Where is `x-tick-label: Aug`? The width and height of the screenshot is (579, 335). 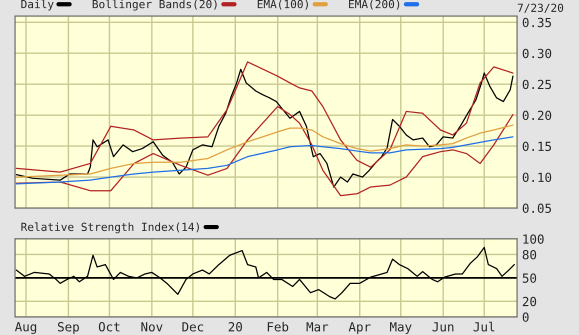
x-tick-label: Aug is located at coordinates (25, 328).